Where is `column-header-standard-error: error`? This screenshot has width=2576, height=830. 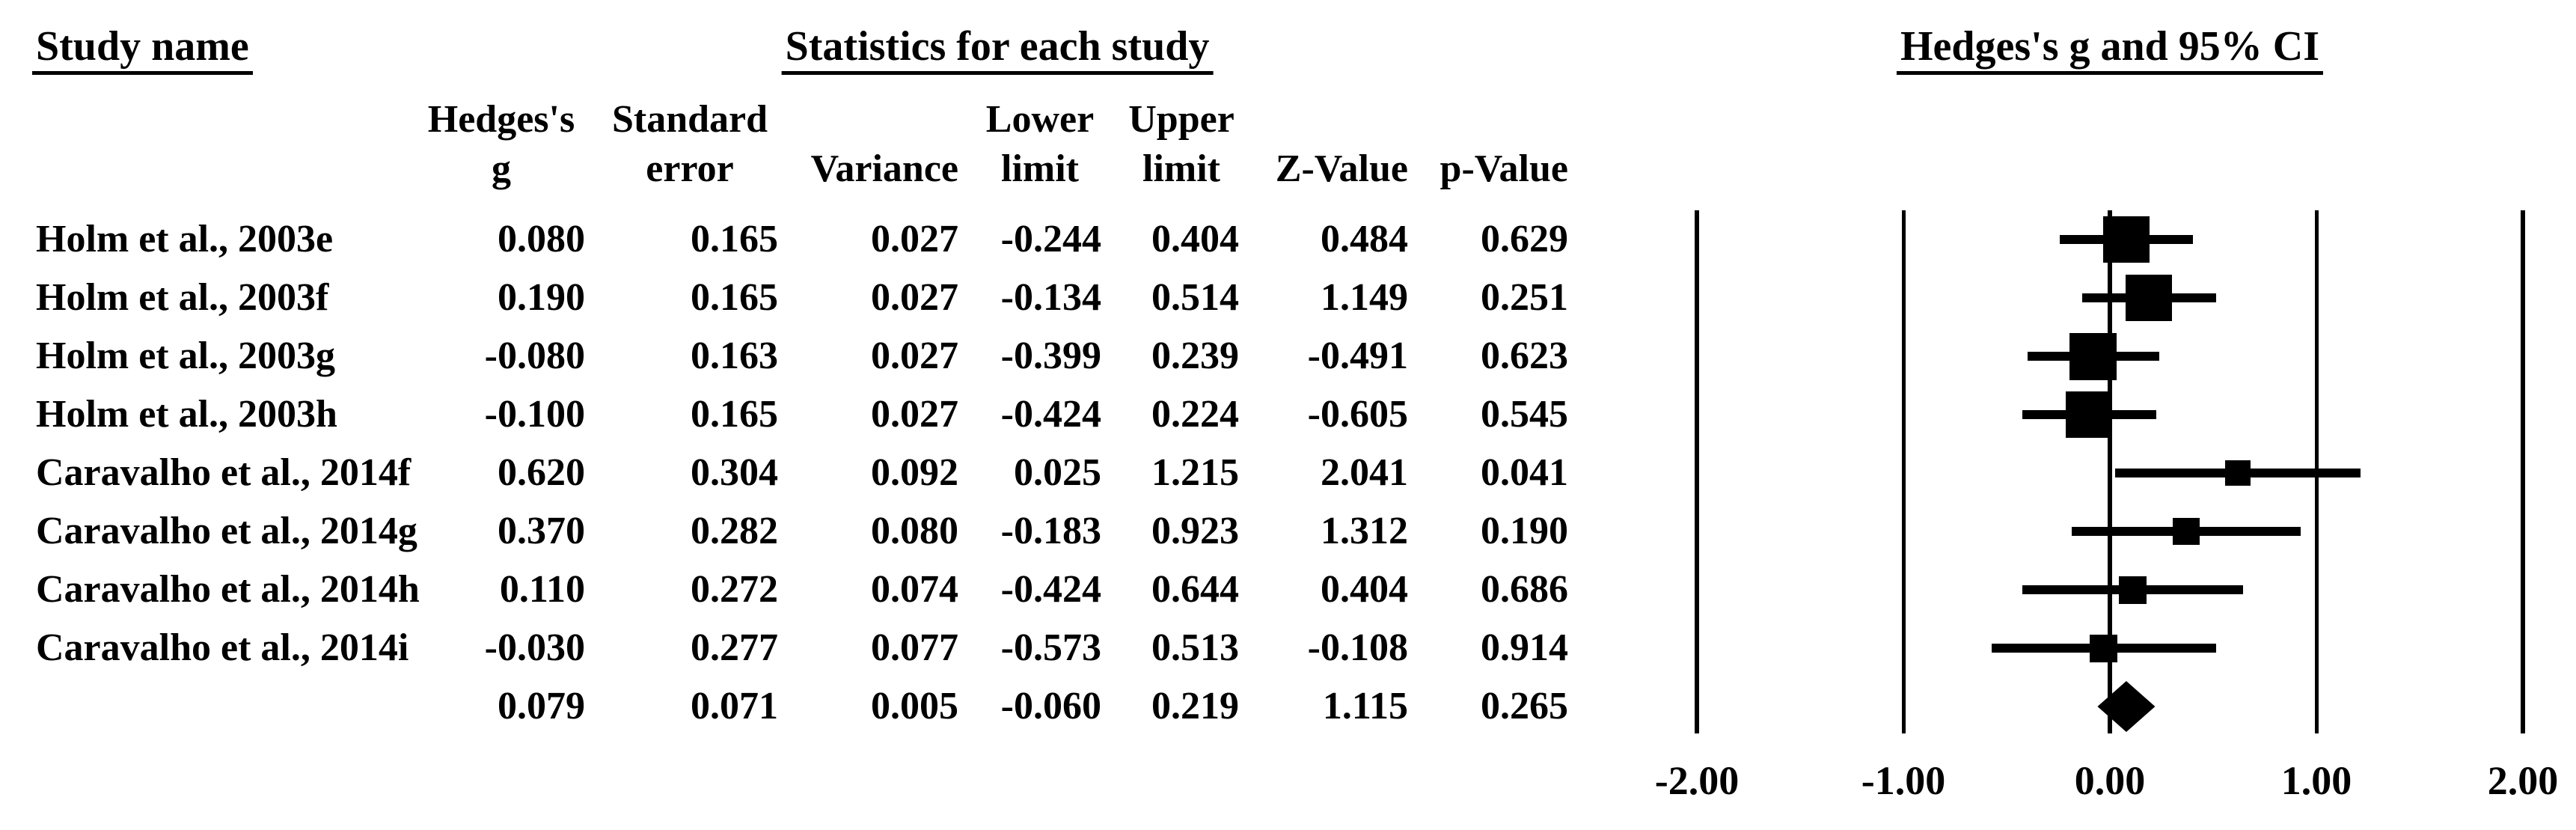 column-header-standard-error: error is located at coordinates (690, 168).